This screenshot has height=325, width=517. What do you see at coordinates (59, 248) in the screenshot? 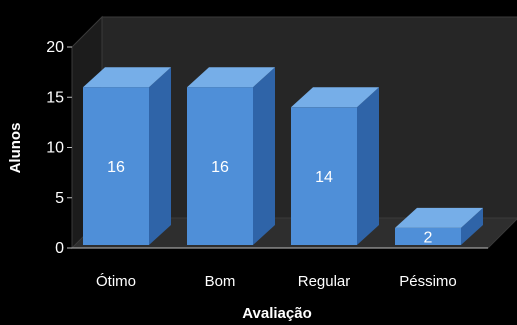
I see `y-tick-label: 0` at bounding box center [59, 248].